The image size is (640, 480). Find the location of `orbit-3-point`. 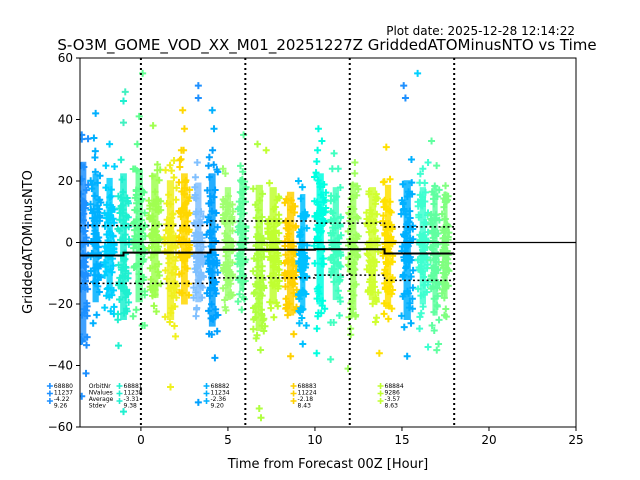

orbit-3-point is located at coordinates (118, 346).